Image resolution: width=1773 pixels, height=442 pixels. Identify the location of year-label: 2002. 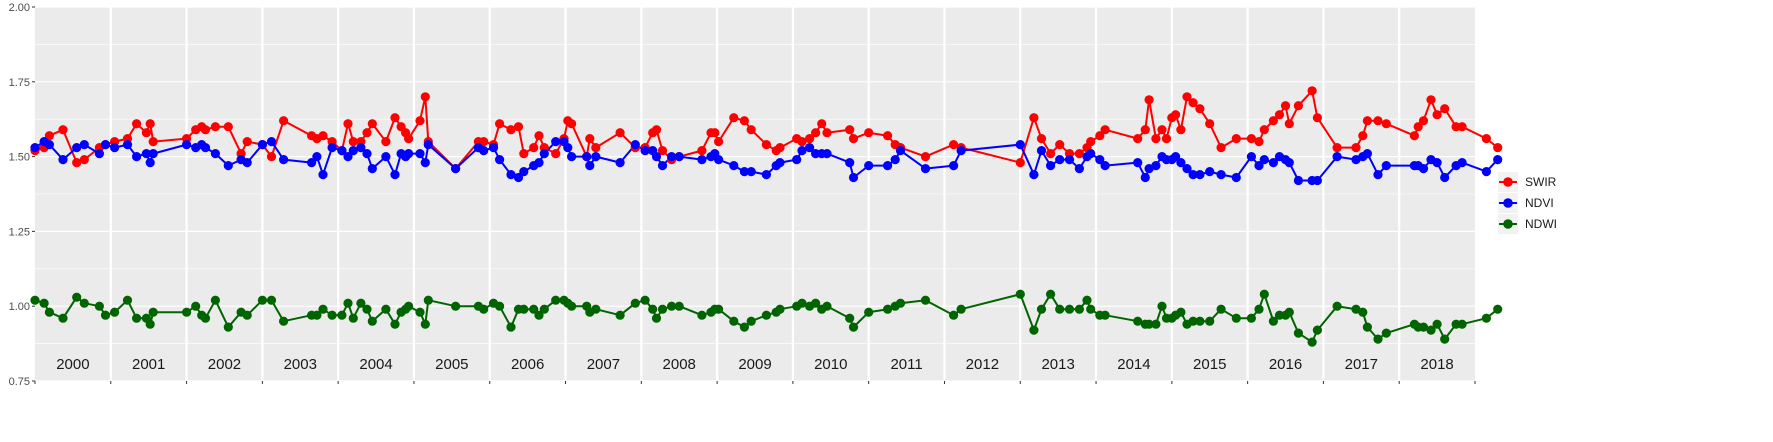
(224, 364).